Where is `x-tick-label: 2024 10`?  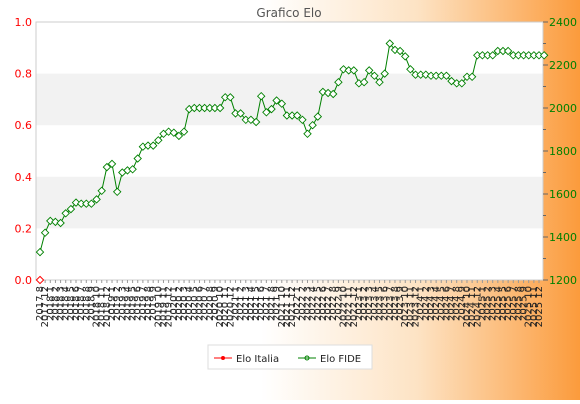 x-tick-label: 2024 10 is located at coordinates (467, 306).